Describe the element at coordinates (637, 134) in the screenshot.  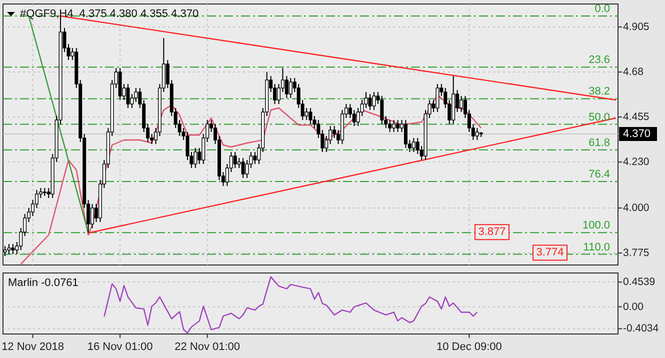
I see `ref-line-label: 4.370` at that location.